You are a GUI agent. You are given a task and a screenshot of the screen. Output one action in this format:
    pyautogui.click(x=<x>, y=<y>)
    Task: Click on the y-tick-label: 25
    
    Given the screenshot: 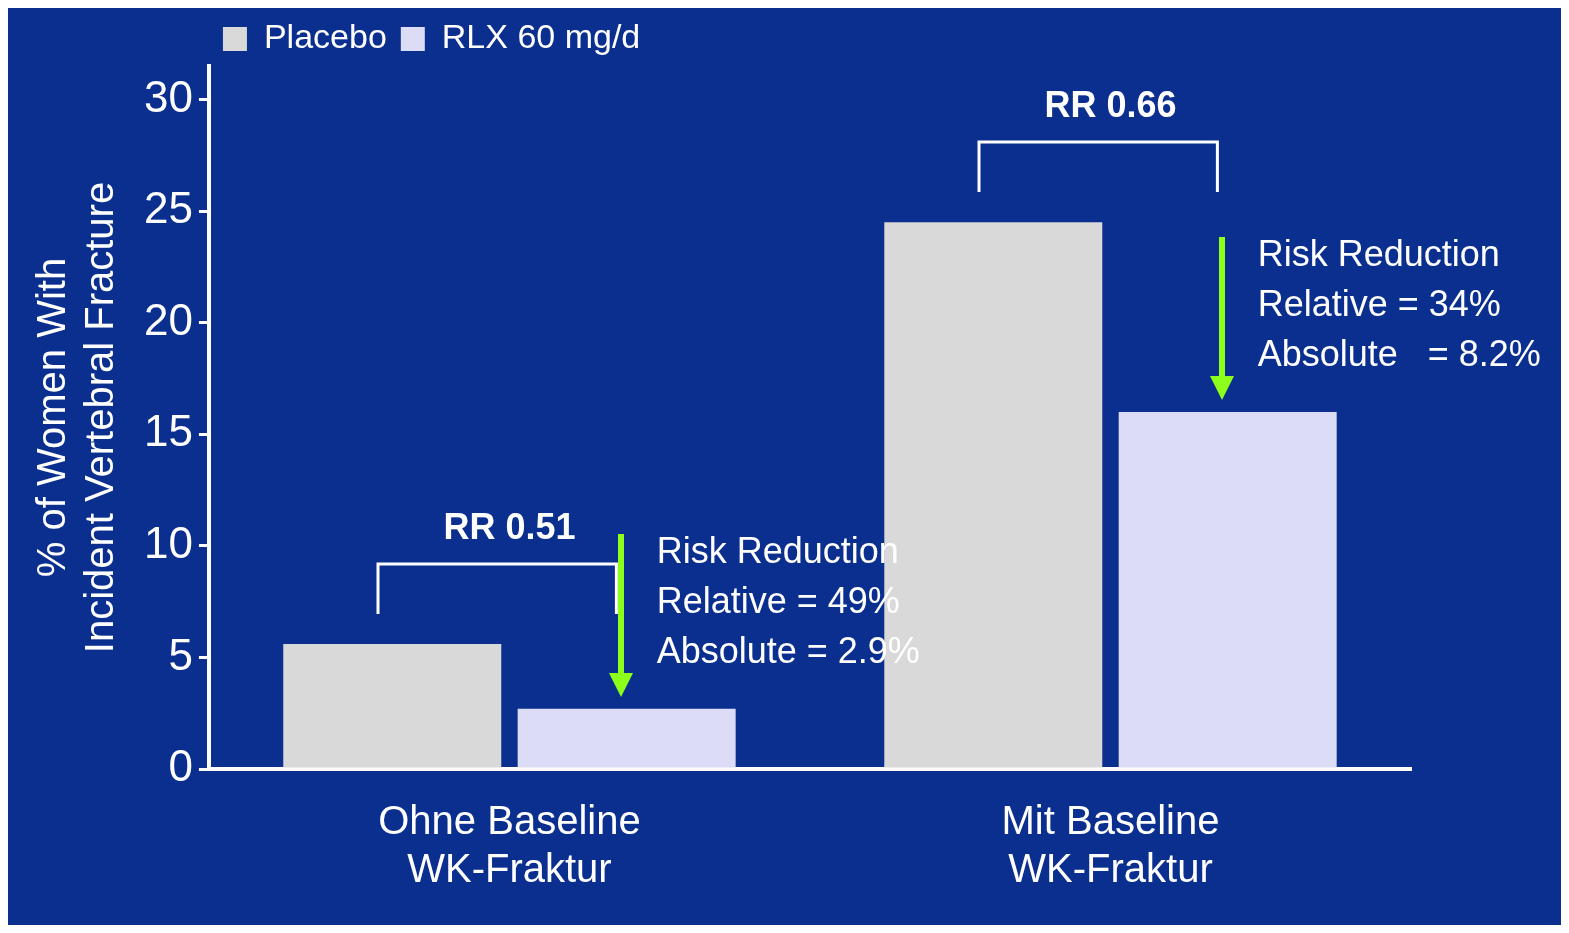 What is the action you would take?
    pyautogui.click(x=168, y=208)
    